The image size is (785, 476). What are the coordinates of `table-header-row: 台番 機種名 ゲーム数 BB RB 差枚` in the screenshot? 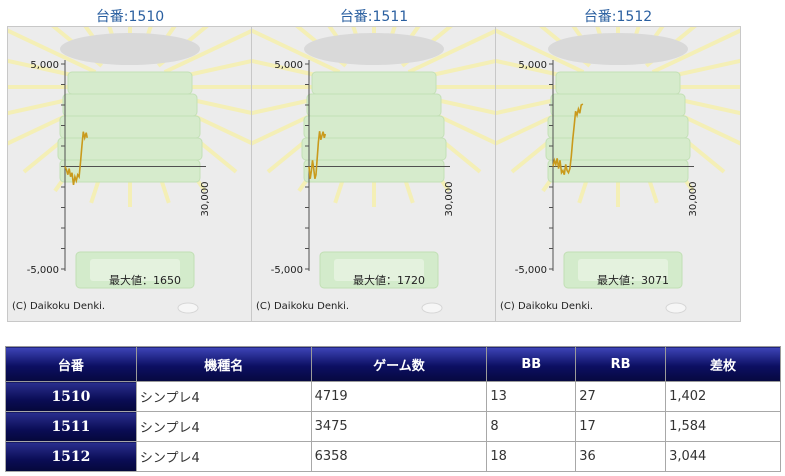 It's located at (393, 364).